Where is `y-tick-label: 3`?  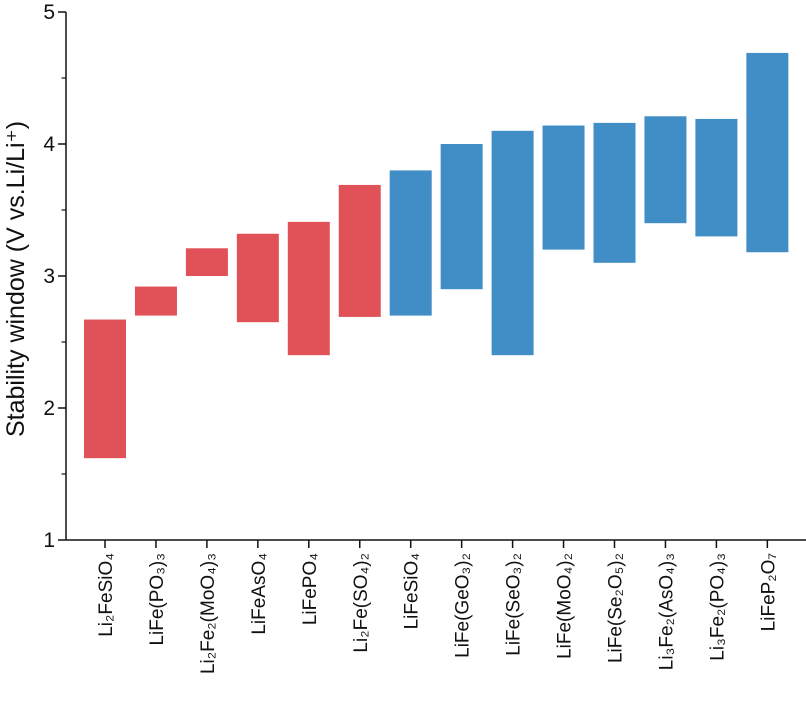 y-tick-label: 3 is located at coordinates (49, 276).